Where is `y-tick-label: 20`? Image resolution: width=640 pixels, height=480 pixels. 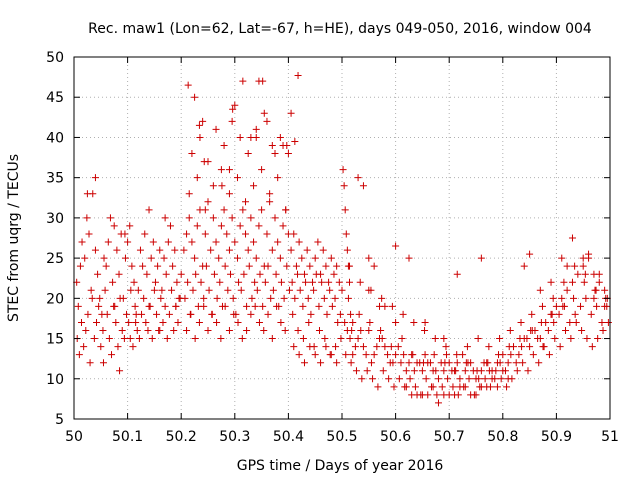
y-tick-label: 20 is located at coordinates (55, 299).